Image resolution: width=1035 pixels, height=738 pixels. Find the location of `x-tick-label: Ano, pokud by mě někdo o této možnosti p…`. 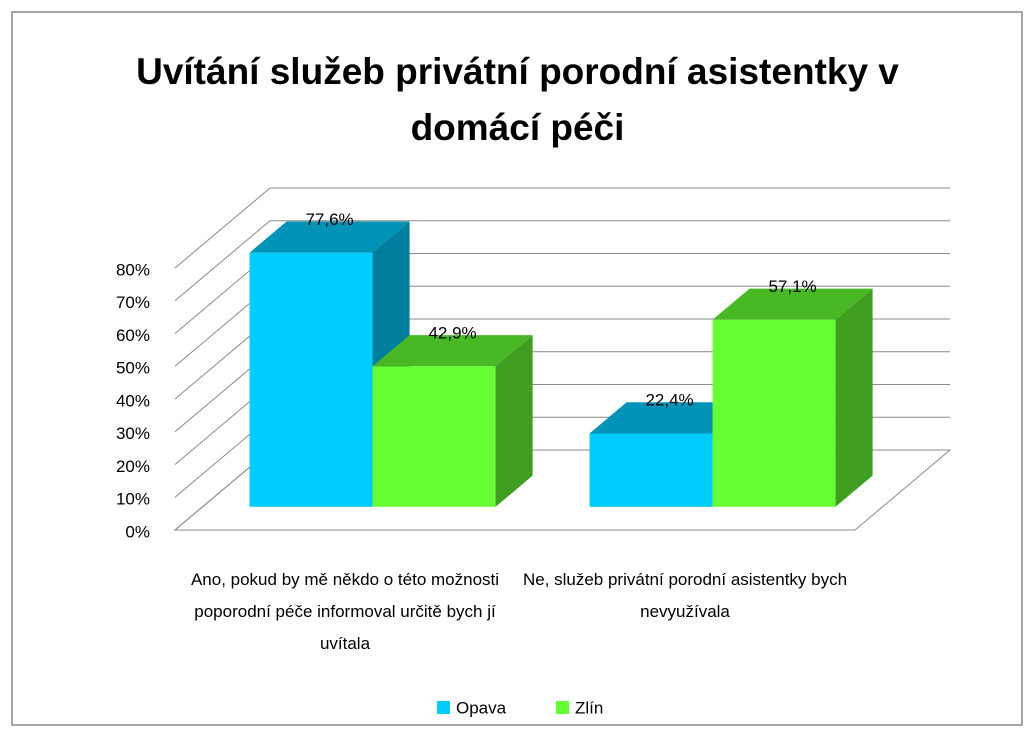

x-tick-label: Ano, pokud by mě někdo o této možnosti p… is located at coordinates (345, 611).